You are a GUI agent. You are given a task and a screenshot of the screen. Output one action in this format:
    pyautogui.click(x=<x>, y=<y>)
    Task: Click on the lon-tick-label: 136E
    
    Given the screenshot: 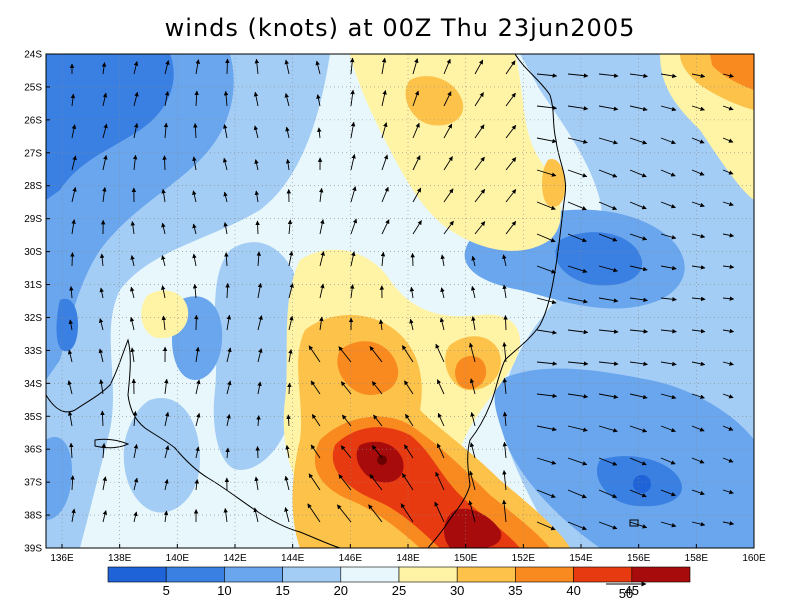 What is the action you would take?
    pyautogui.click(x=62, y=558)
    